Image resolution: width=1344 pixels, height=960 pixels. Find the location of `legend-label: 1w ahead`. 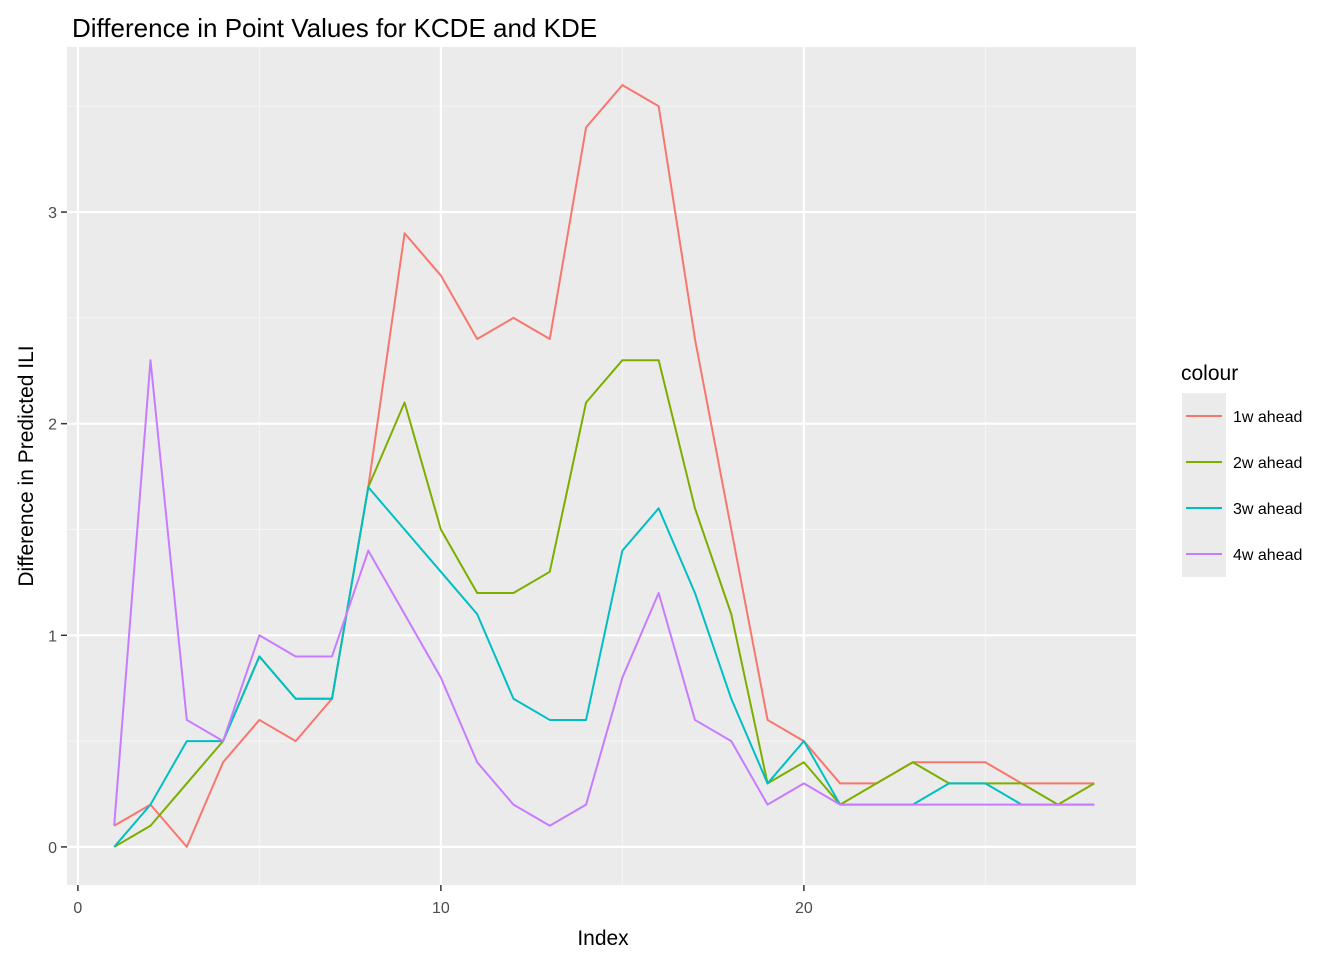

legend-label: 1w ahead is located at coordinates (1267, 417).